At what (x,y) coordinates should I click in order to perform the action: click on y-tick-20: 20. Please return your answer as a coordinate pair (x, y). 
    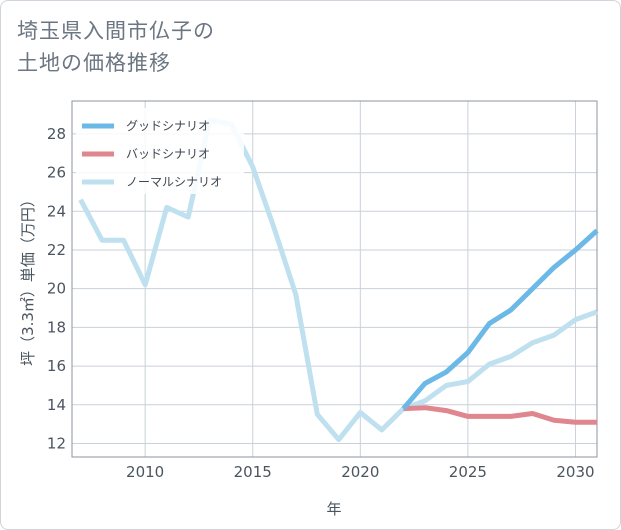
    Looking at the image, I should click on (56, 289).